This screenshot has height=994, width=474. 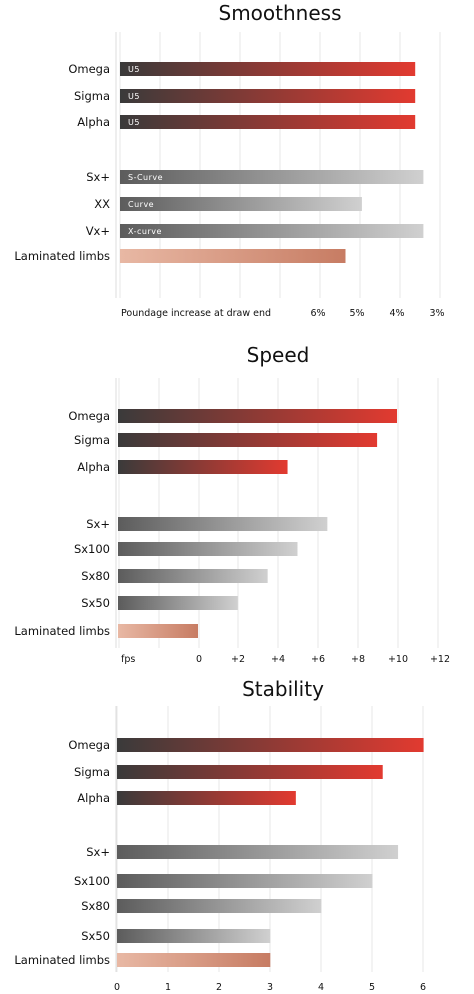 I want to click on x-tick-label: 3, so click(x=270, y=987).